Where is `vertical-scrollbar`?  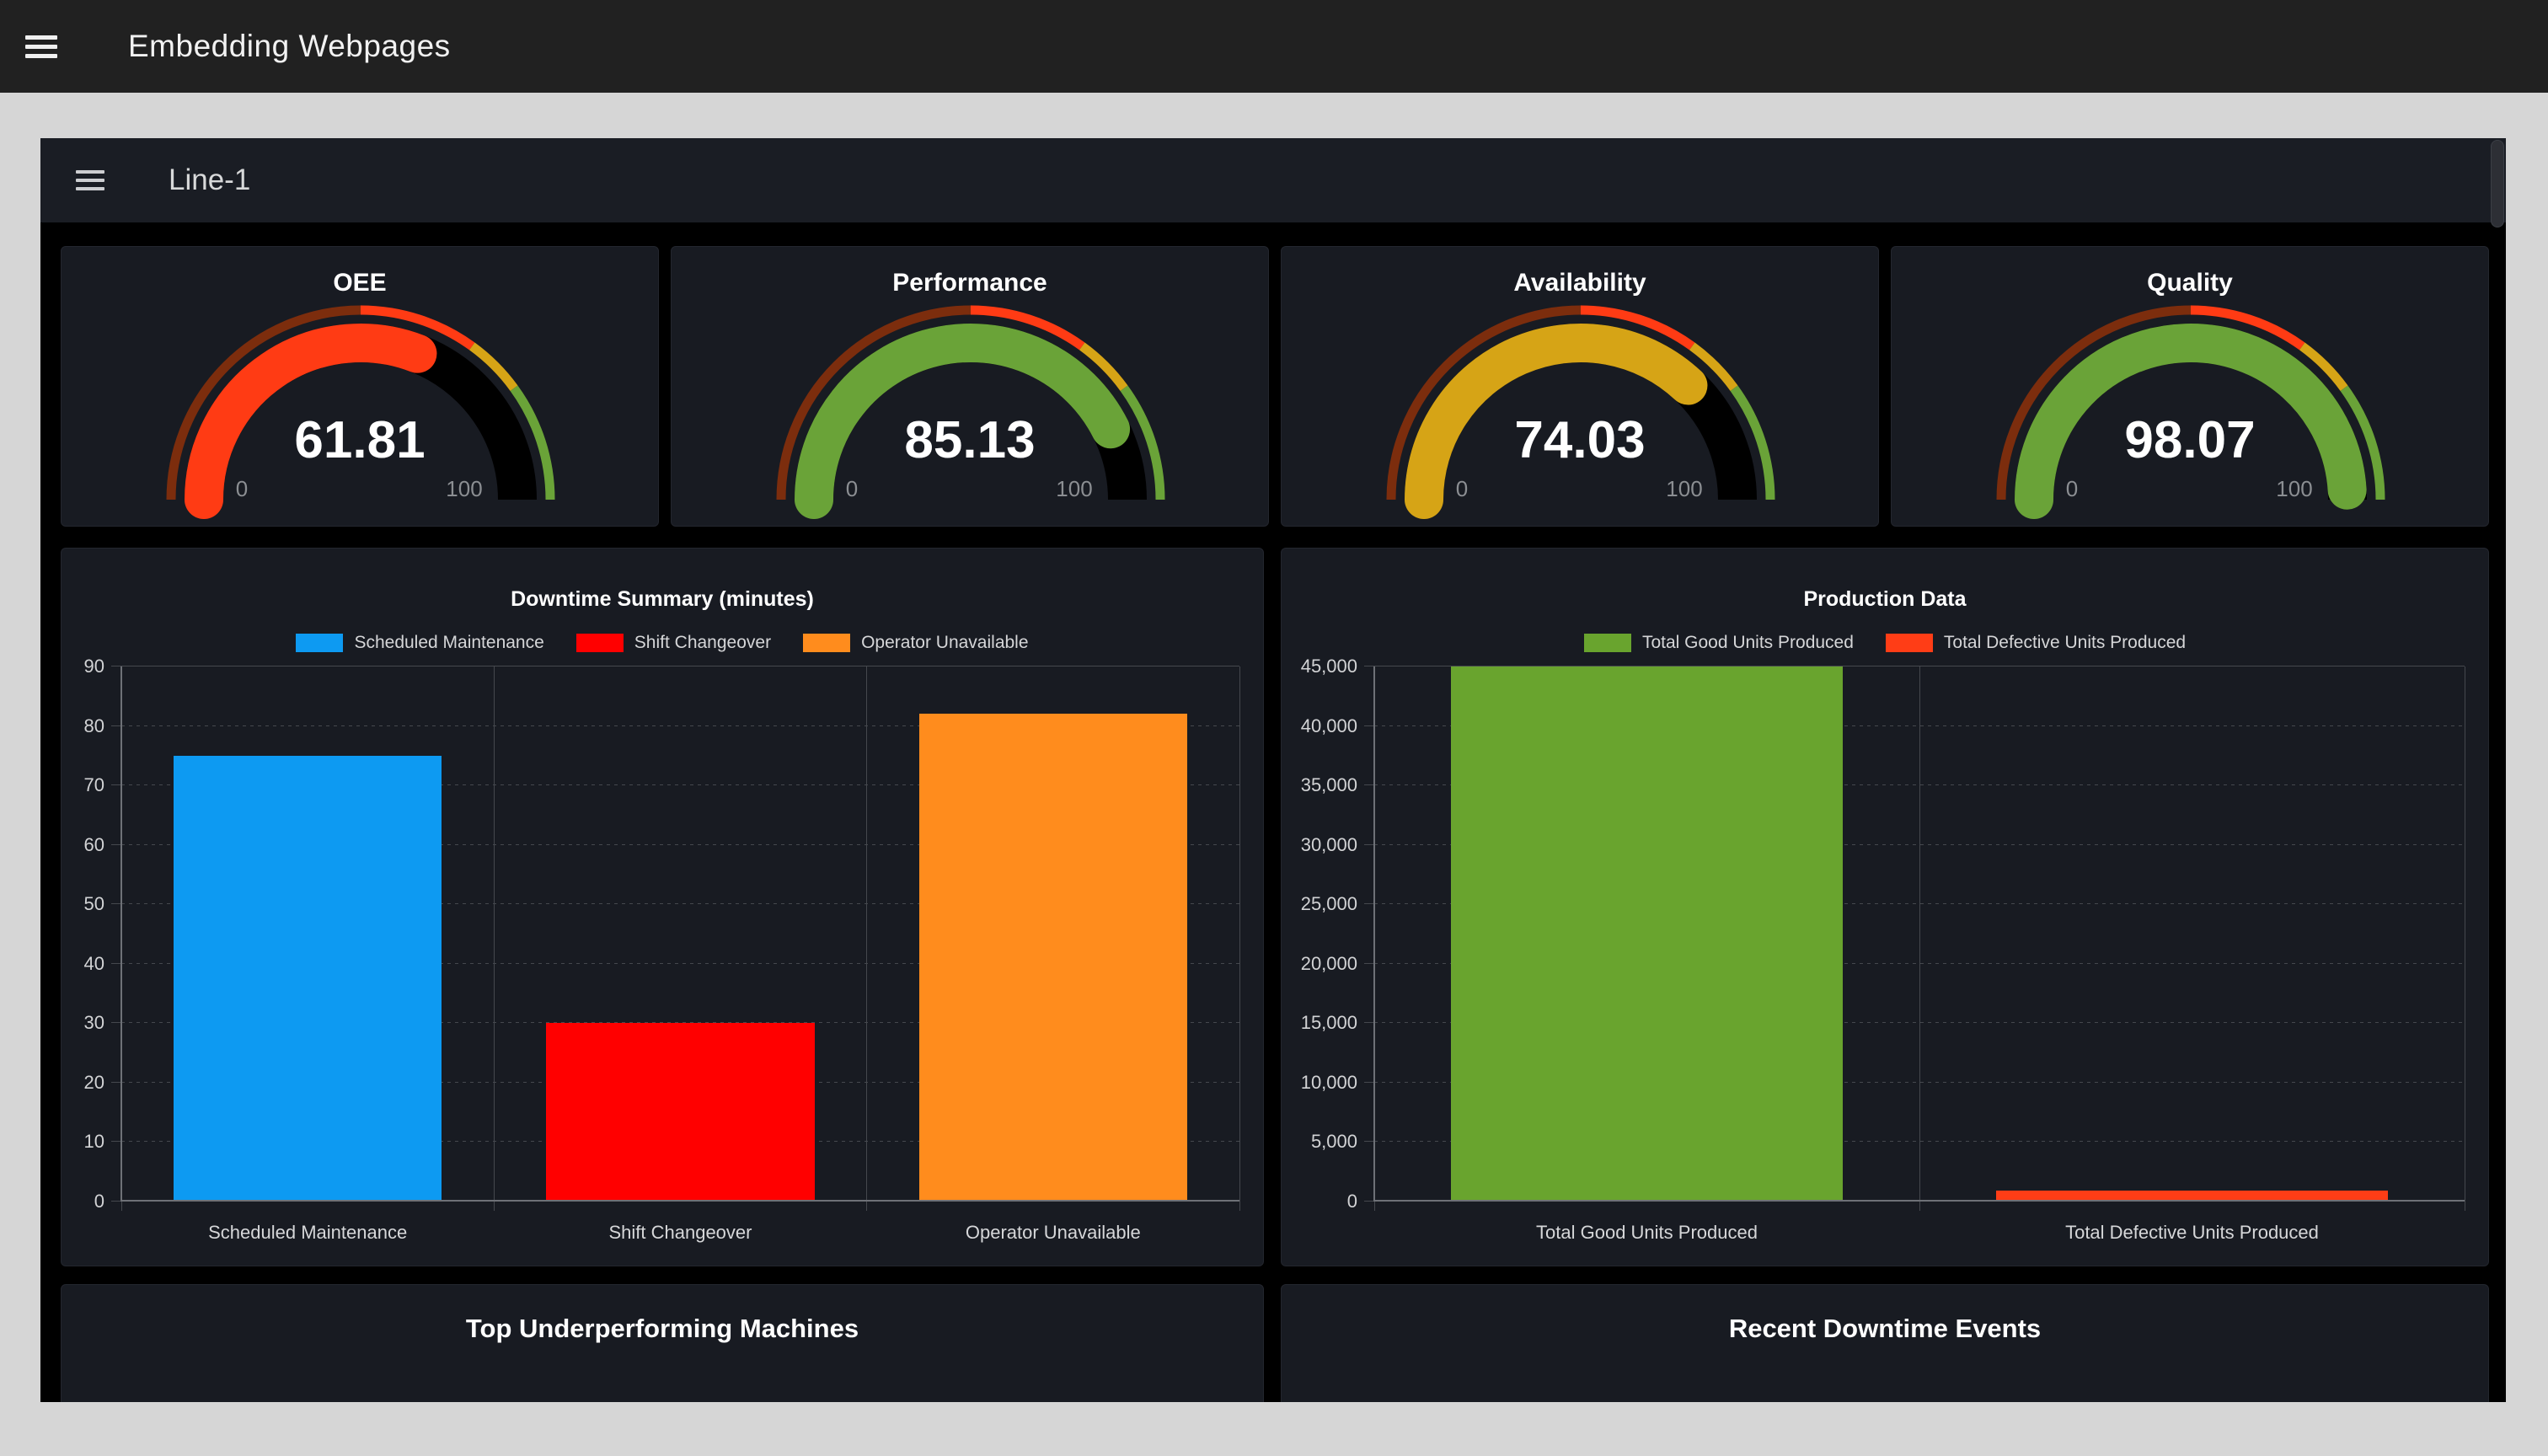
vertical-scrollbar is located at coordinates (2497, 770).